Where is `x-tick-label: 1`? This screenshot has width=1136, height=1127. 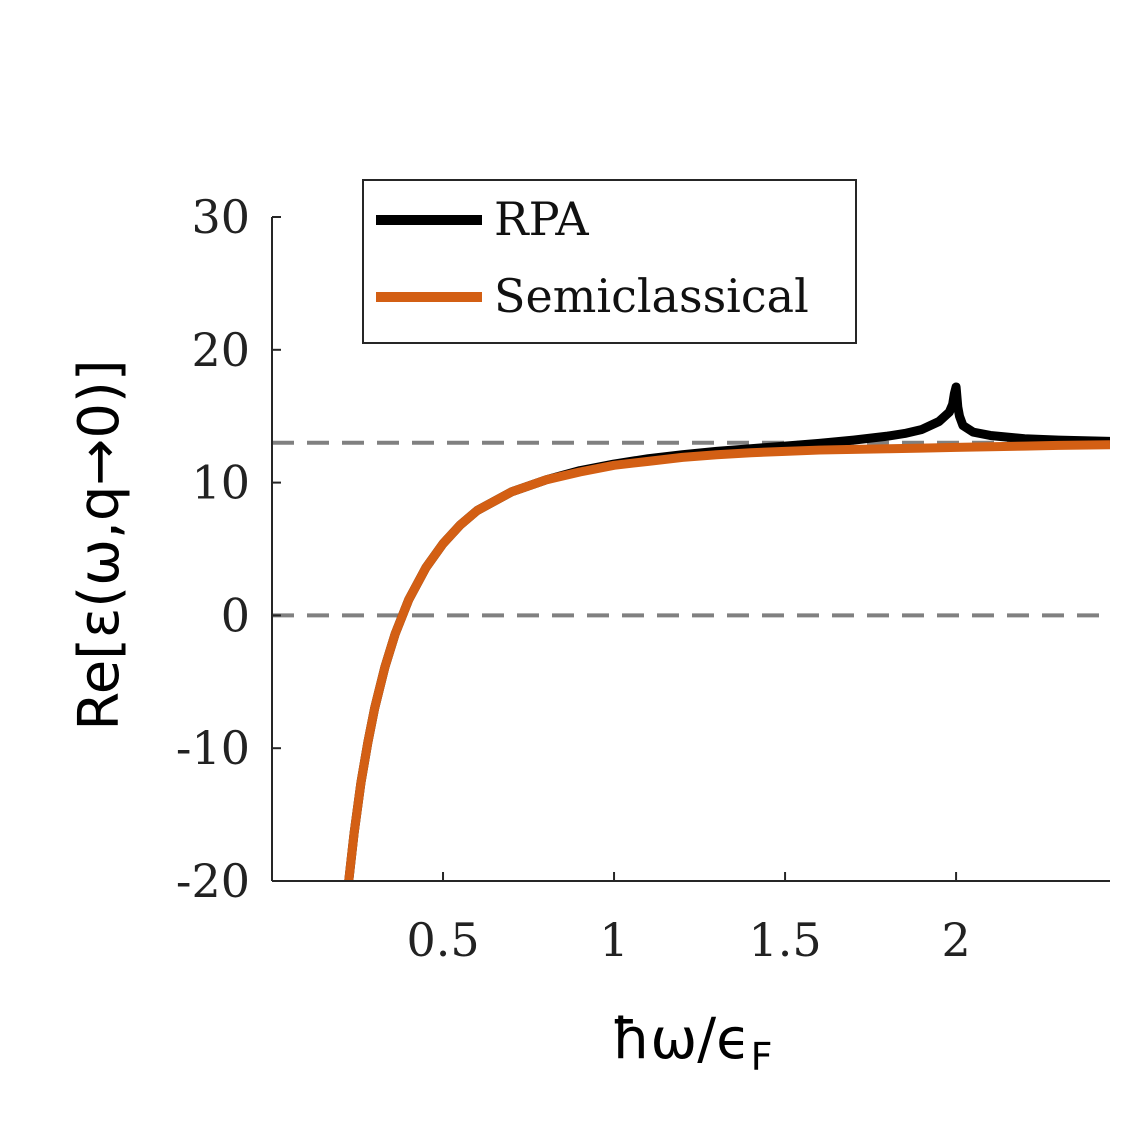
x-tick-label: 1 is located at coordinates (613, 940).